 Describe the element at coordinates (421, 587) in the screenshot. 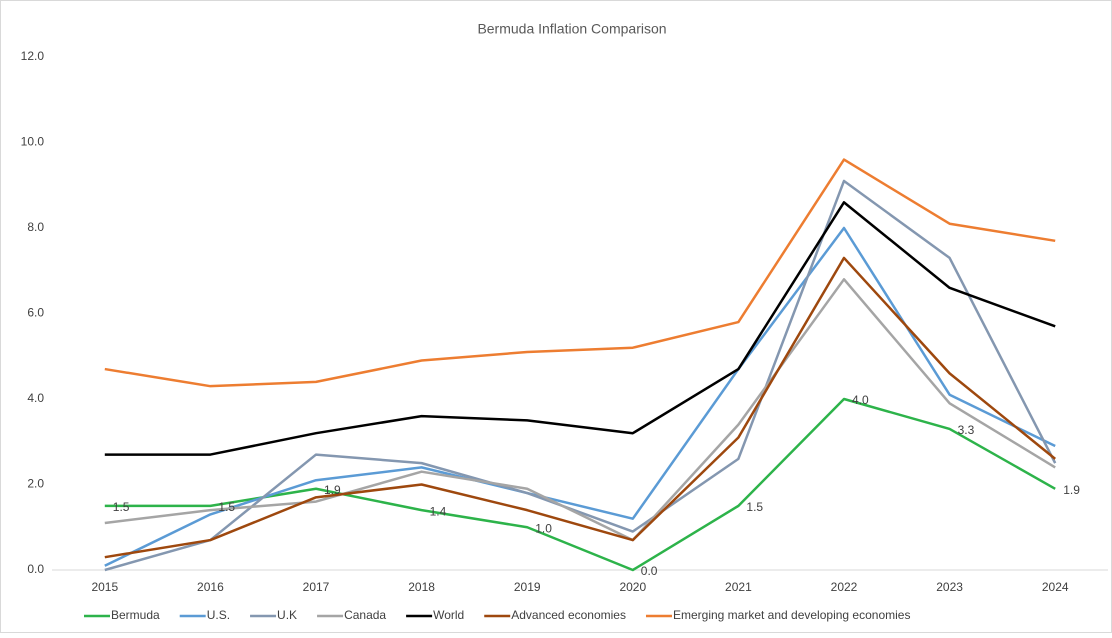

I see `x-tick-label: 2018` at that location.